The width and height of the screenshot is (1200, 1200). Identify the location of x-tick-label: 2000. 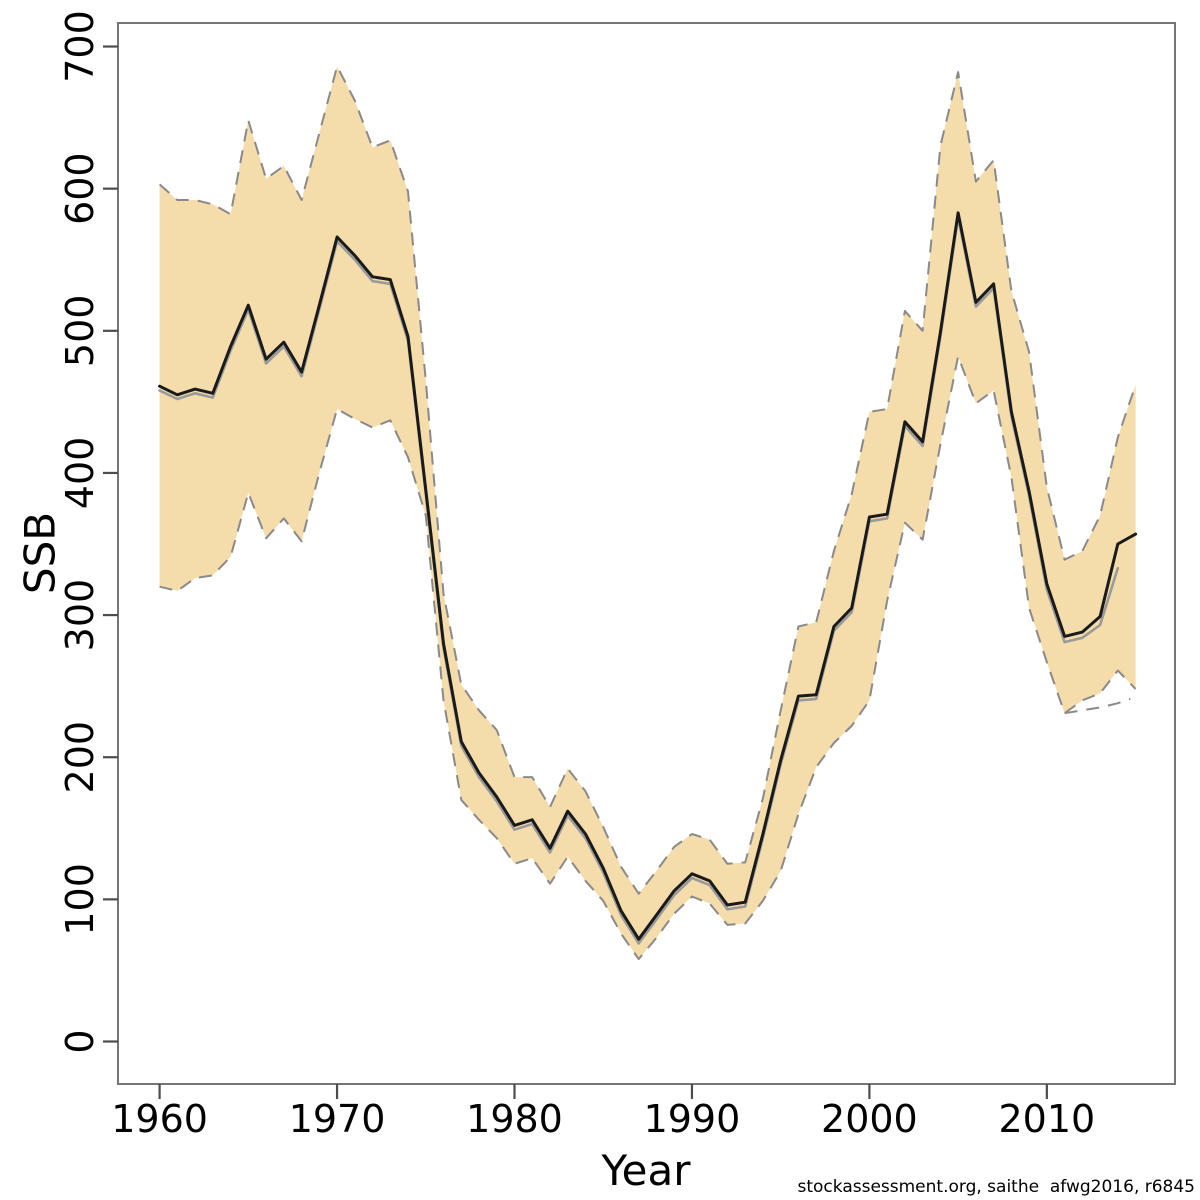
(869, 1119).